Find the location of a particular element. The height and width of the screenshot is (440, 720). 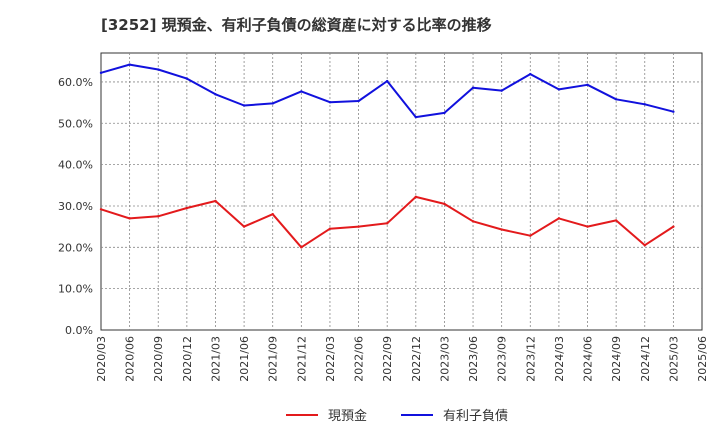

y-tick-label: 50.0% is located at coordinates (75, 123).